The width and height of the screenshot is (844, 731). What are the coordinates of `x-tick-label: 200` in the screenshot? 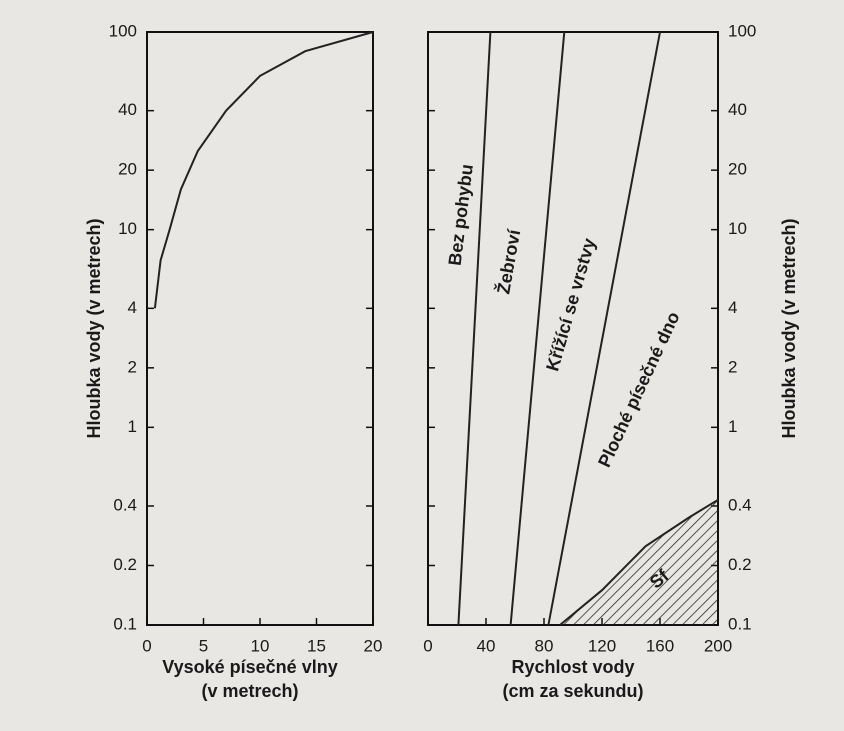 It's located at (718, 645).